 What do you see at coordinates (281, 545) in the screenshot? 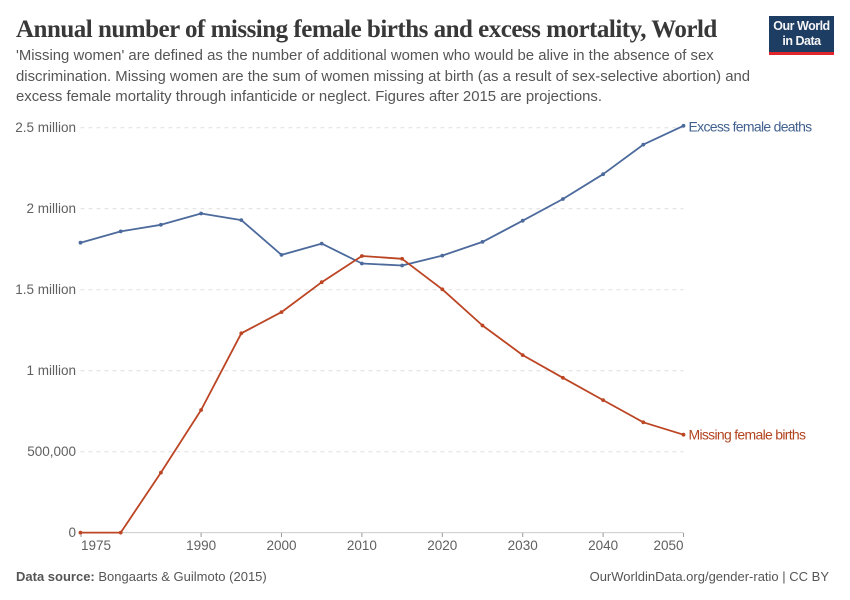
I see `svg-text: 2000` at bounding box center [281, 545].